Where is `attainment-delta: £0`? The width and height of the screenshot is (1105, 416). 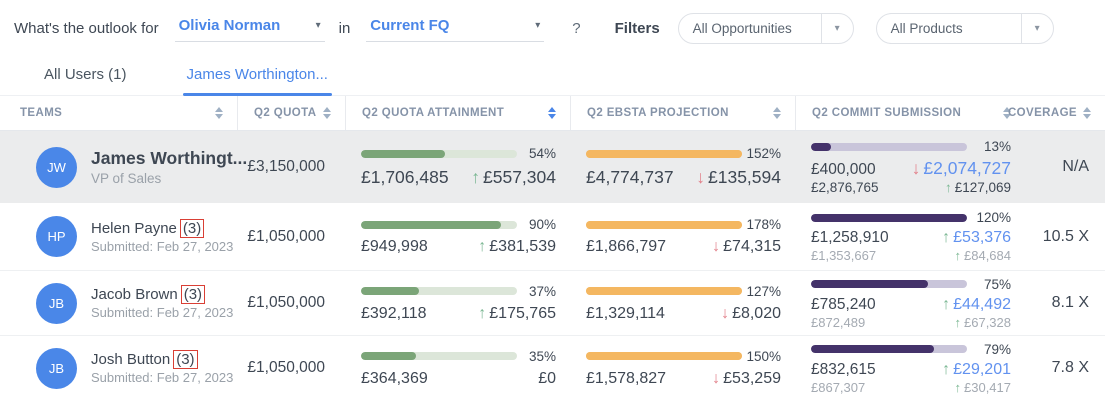 attainment-delta: £0 is located at coordinates (547, 378).